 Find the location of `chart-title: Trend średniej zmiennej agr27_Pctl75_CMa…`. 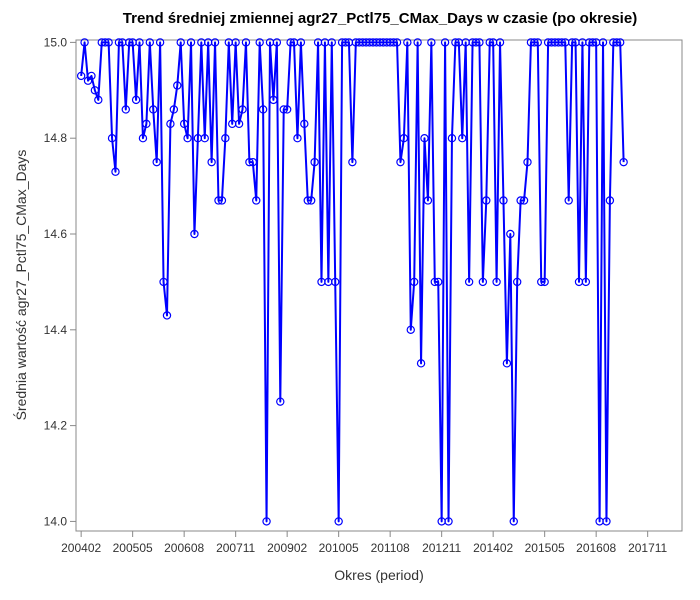

chart-title: Trend średniej zmiennej agr27_Pctl75_CMa… is located at coordinates (380, 18).